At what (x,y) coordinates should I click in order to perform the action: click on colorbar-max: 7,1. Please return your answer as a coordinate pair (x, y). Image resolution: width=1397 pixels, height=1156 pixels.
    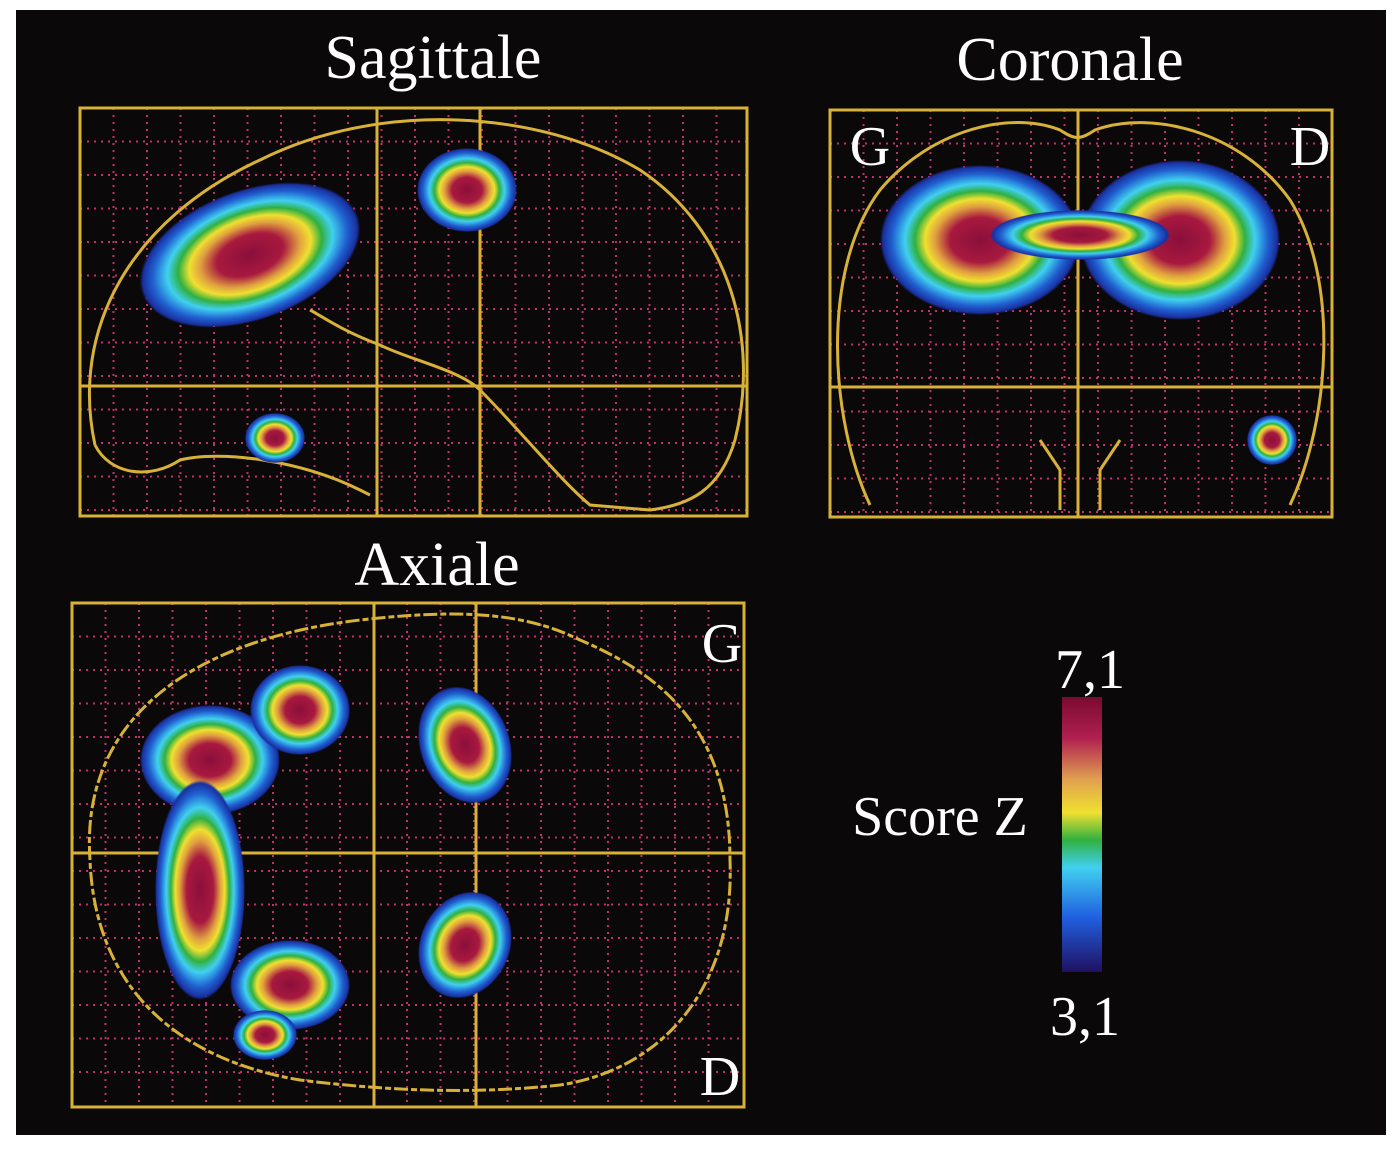
    Looking at the image, I should click on (1090, 670).